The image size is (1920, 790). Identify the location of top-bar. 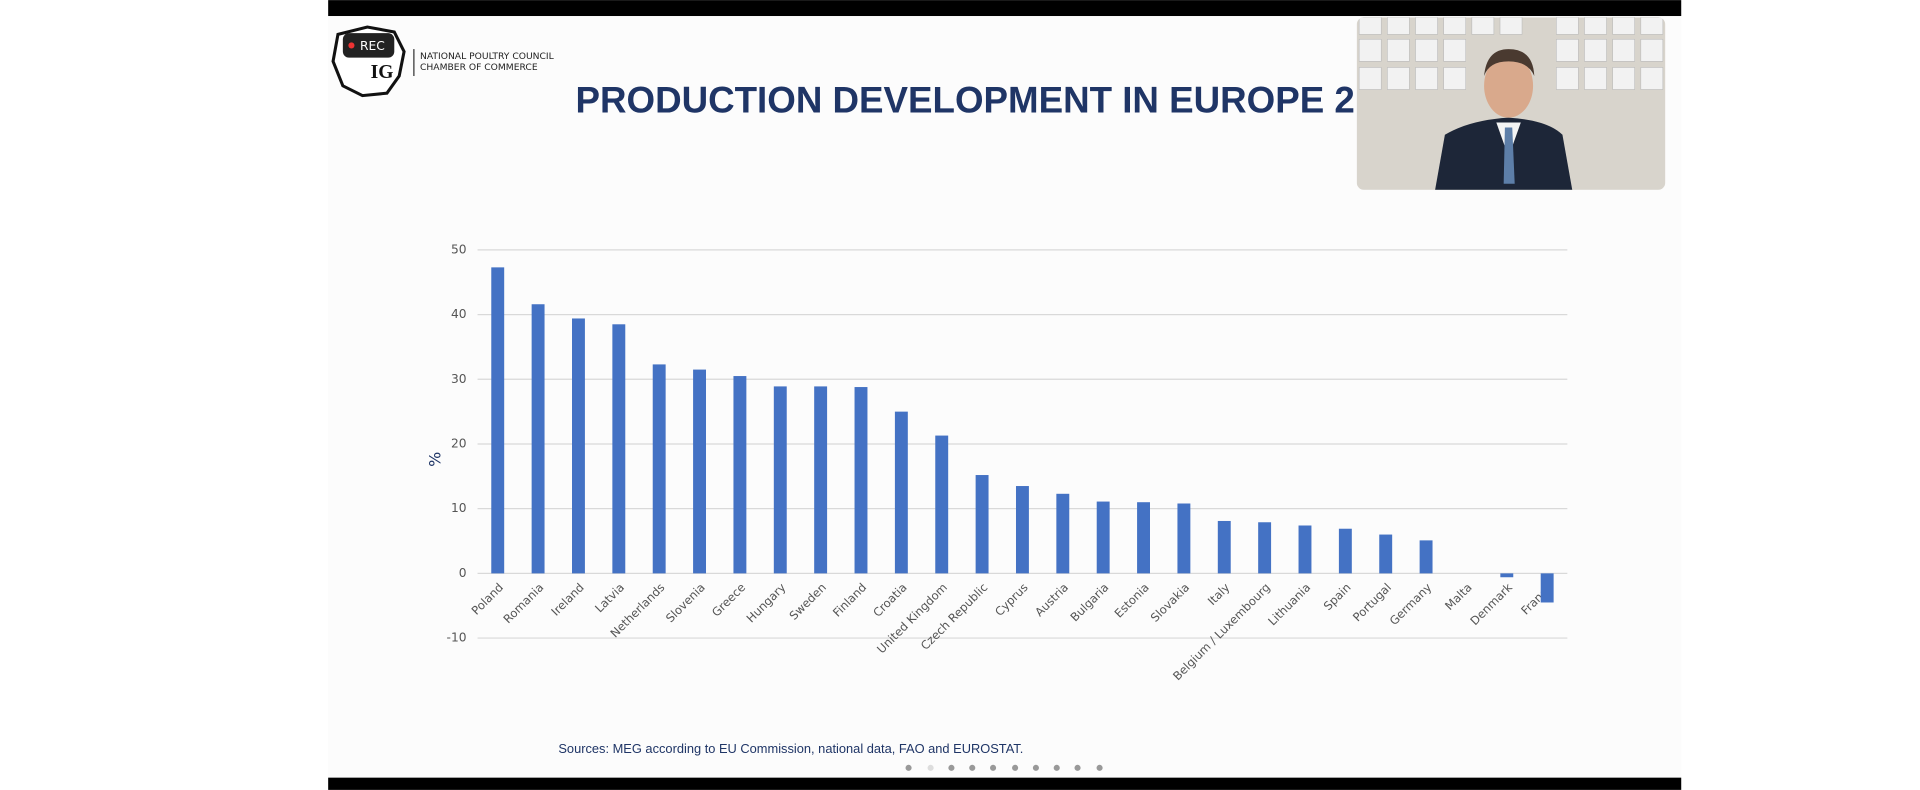
(1005, 8).